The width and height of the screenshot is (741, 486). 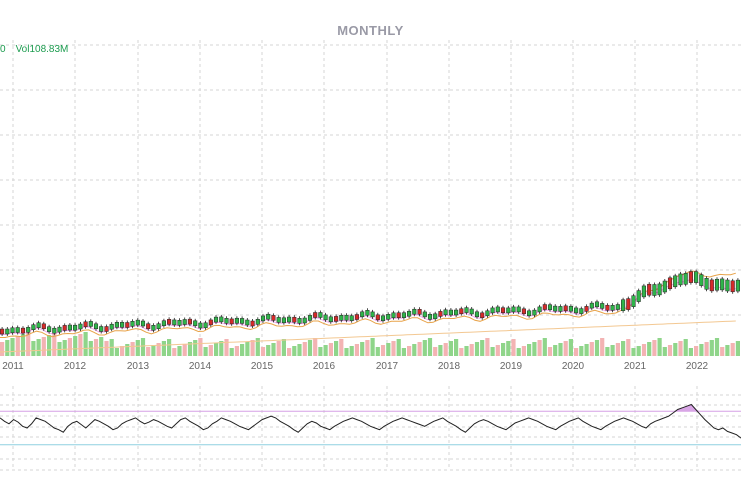 I want to click on volume-value: 108.83M, so click(x=49, y=49).